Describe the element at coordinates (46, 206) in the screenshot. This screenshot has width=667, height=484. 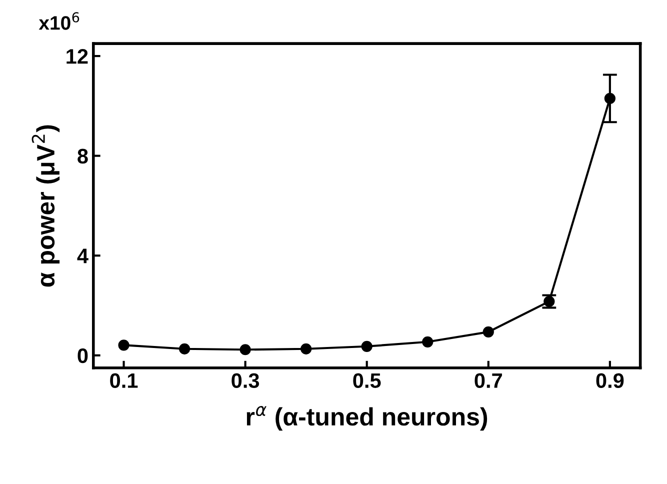
I see `y-axis-title: α power (μV$^{2}$)` at that location.